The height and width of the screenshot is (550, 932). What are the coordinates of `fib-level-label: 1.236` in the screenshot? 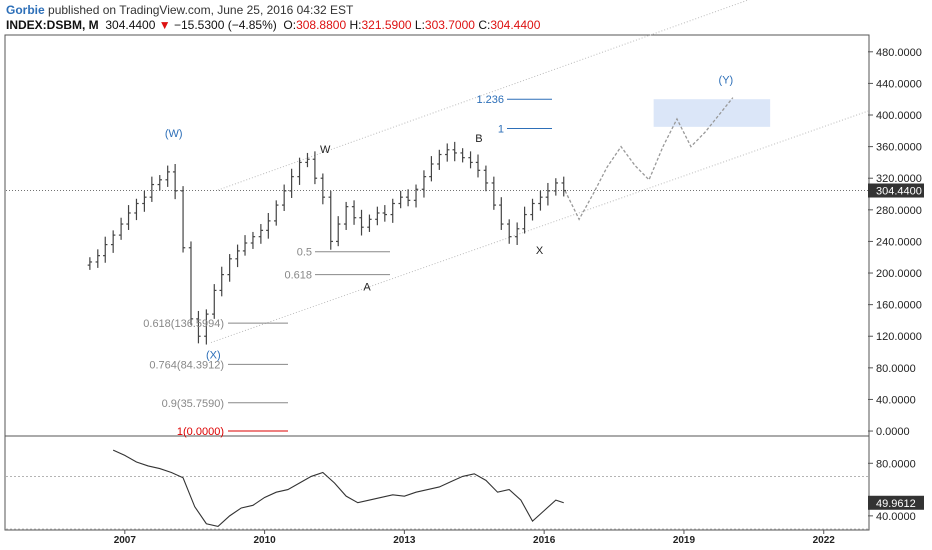 It's located at (490, 100).